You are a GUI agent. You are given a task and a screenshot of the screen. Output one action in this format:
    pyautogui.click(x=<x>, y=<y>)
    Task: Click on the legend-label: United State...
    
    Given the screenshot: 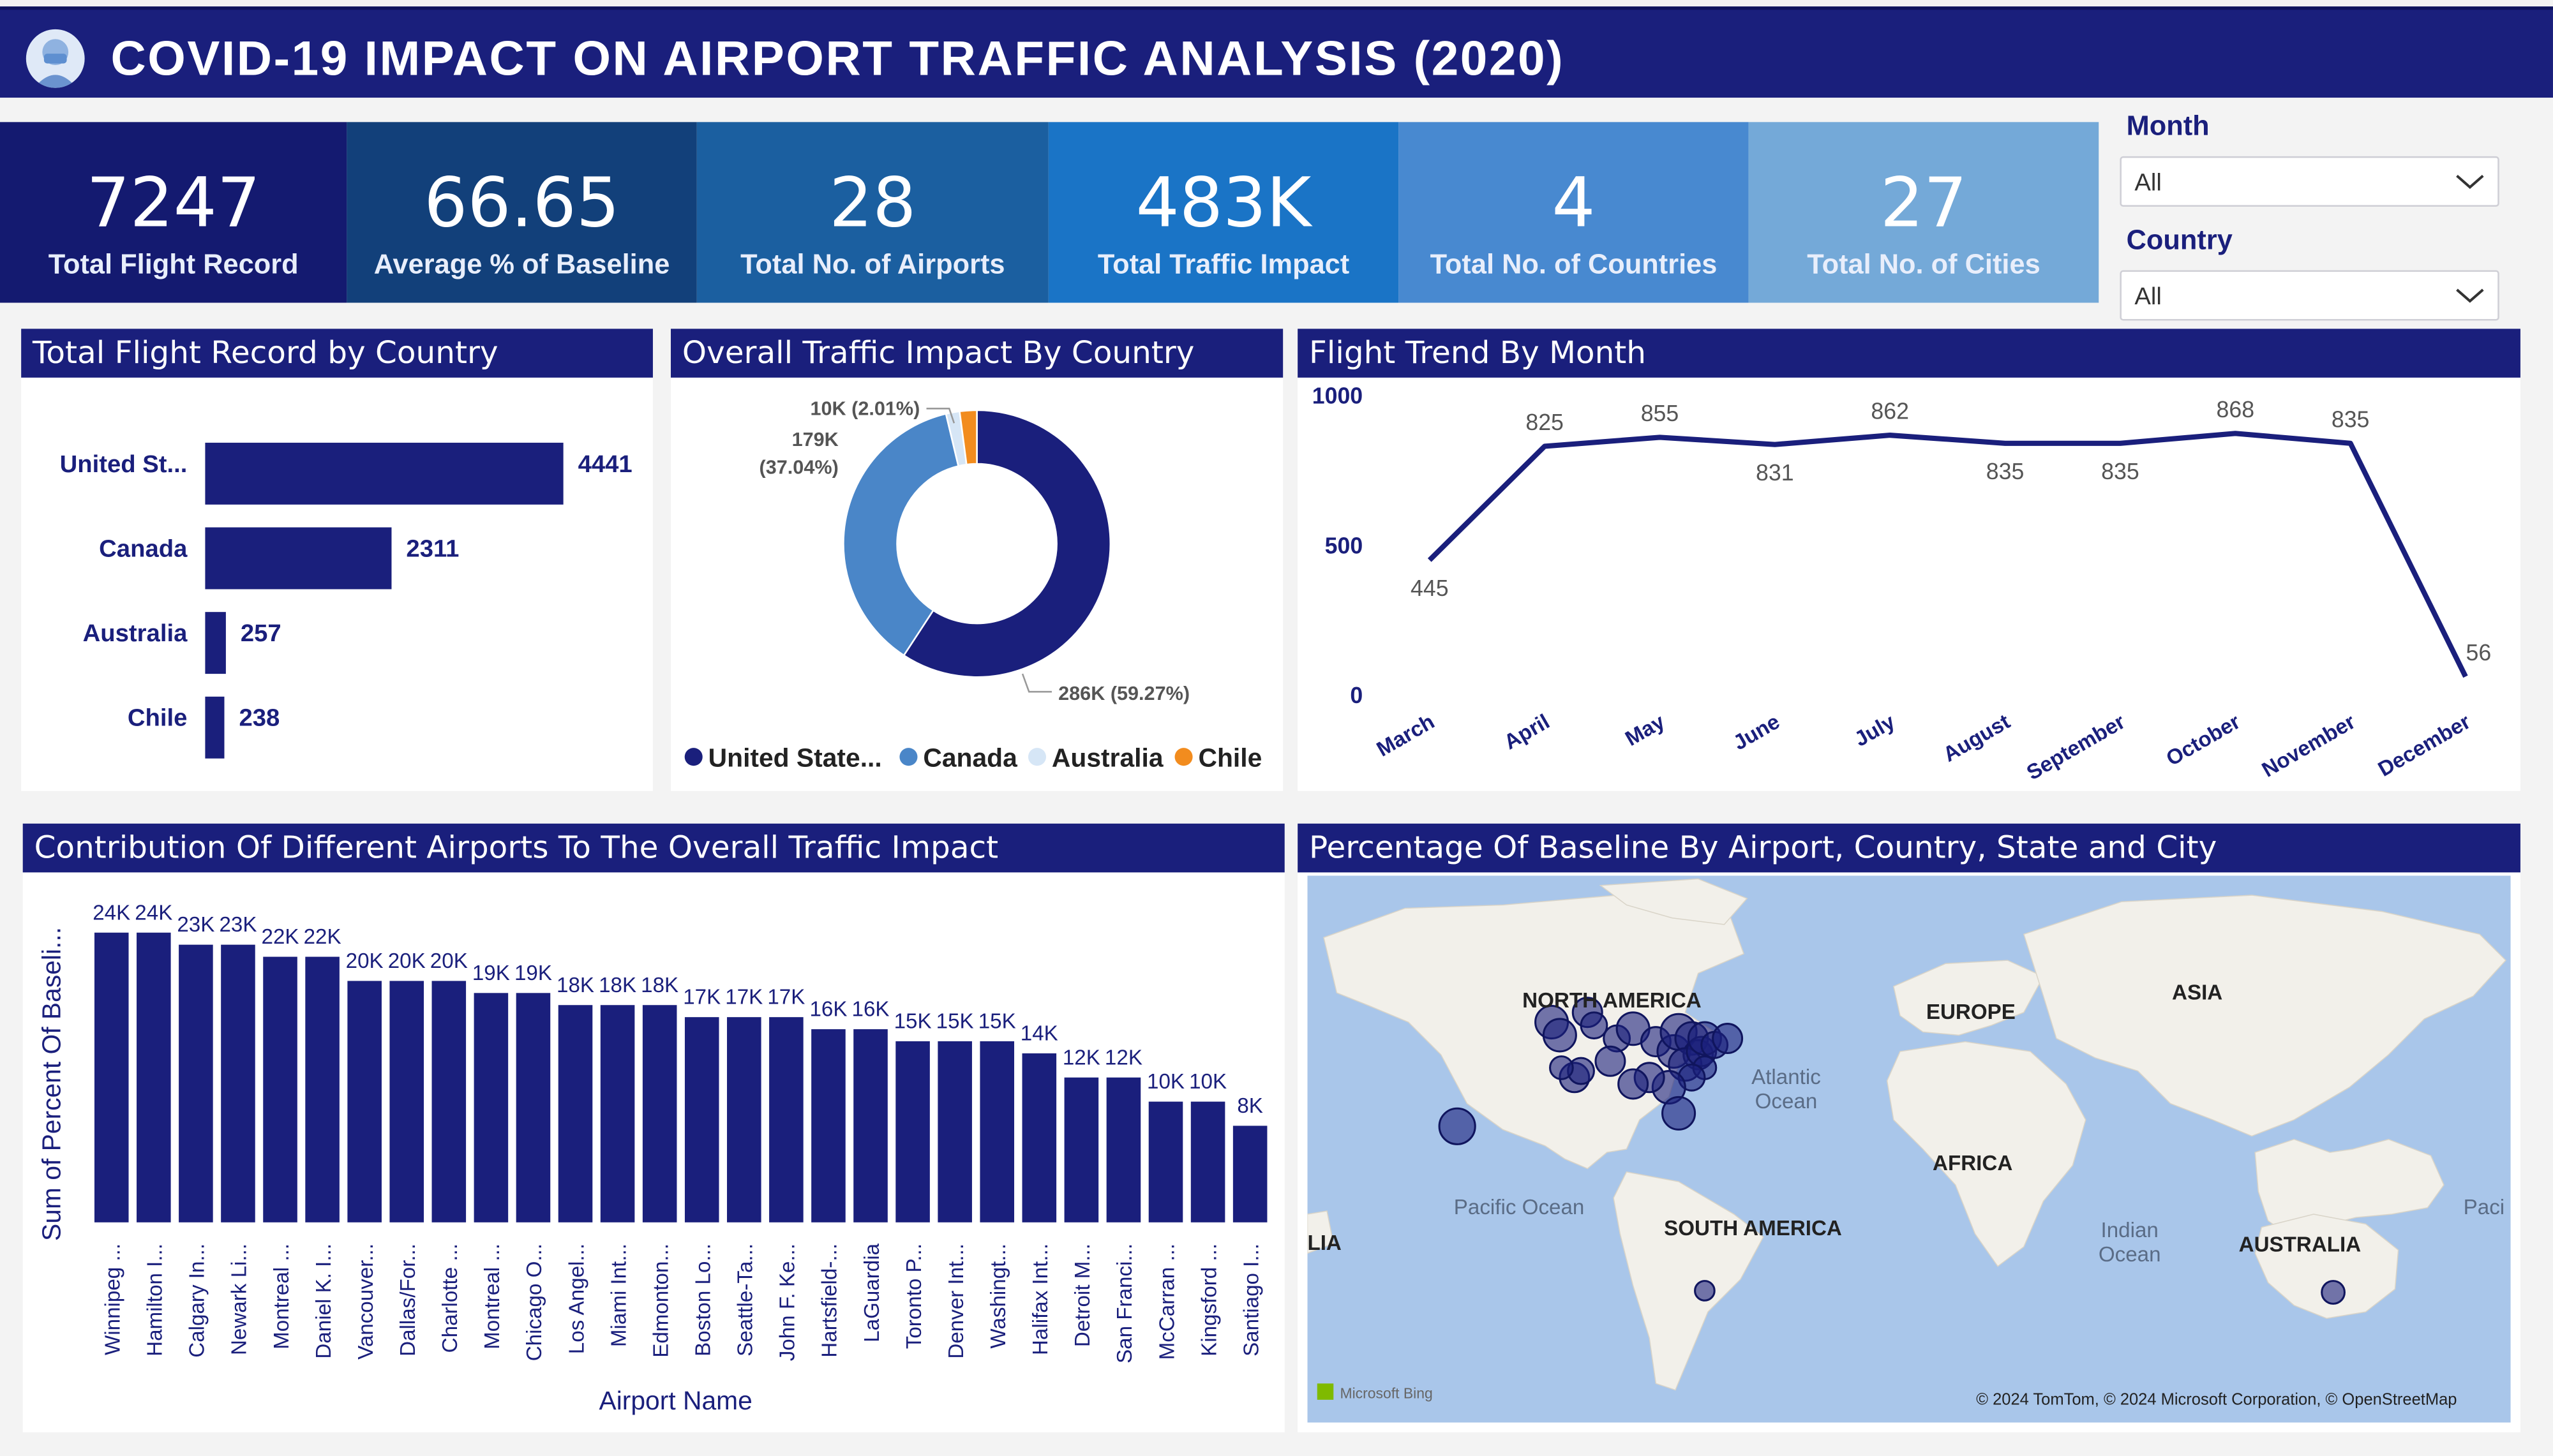 What is the action you would take?
    pyautogui.click(x=795, y=758)
    